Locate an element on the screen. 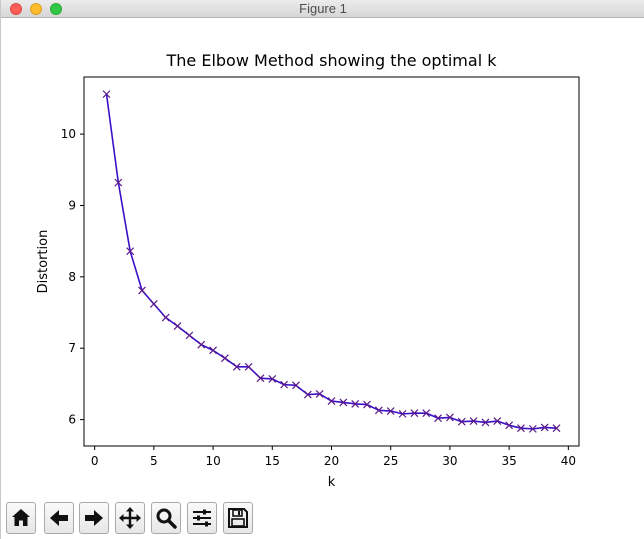 The image size is (644, 539). arrow-left-icon is located at coordinates (59, 518).